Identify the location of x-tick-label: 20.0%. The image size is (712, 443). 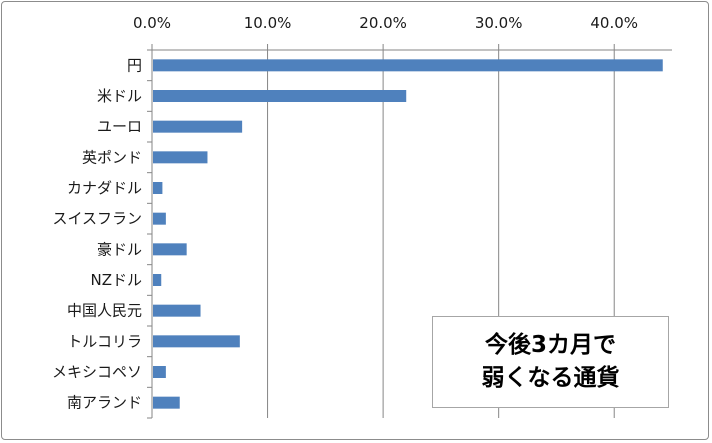
(383, 23).